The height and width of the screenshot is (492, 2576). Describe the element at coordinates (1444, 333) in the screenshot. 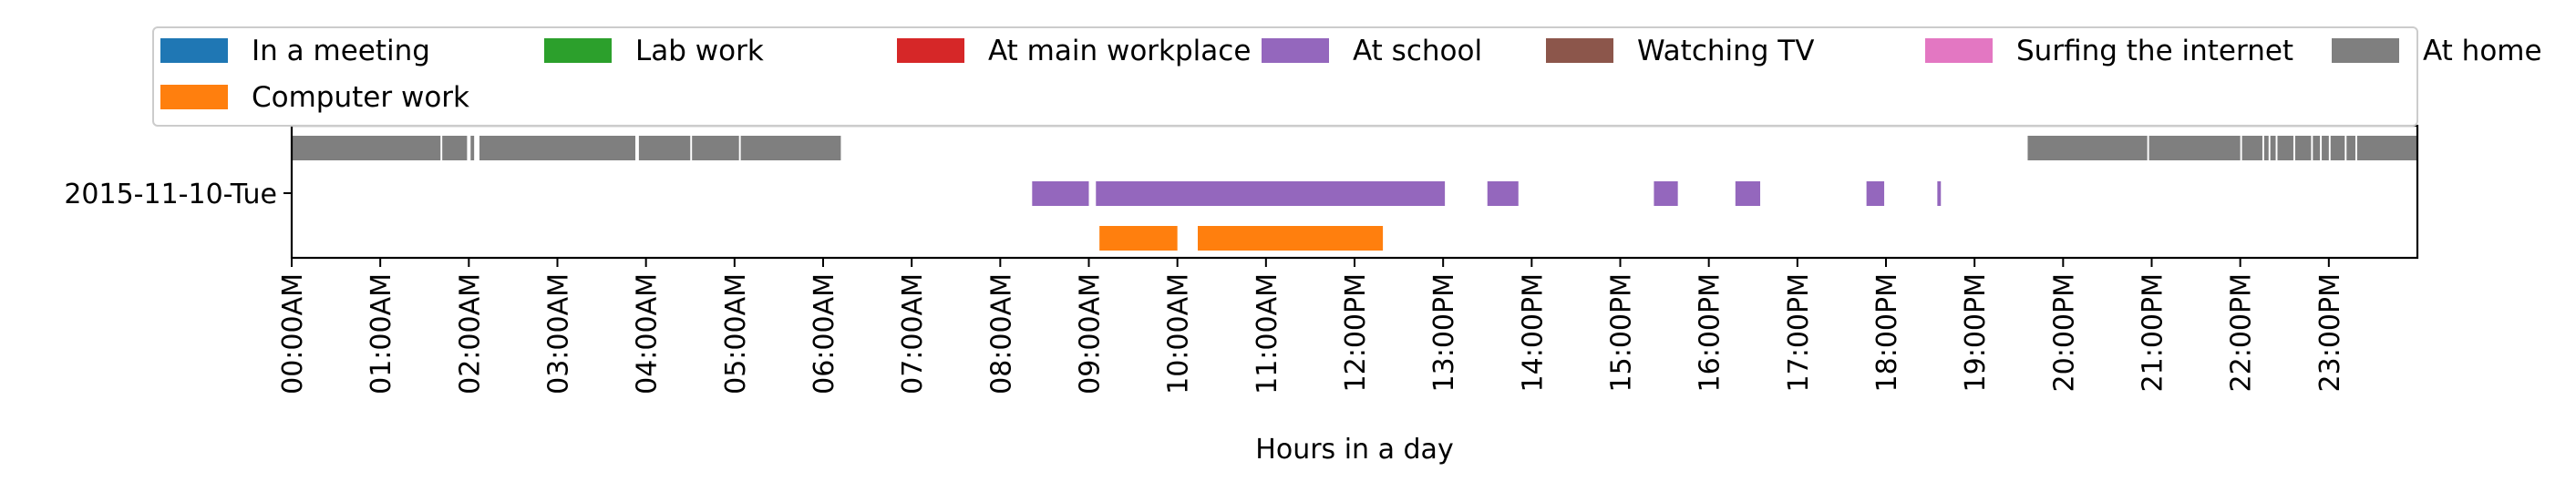

I see `x-tick-label: 13:00PM` at that location.